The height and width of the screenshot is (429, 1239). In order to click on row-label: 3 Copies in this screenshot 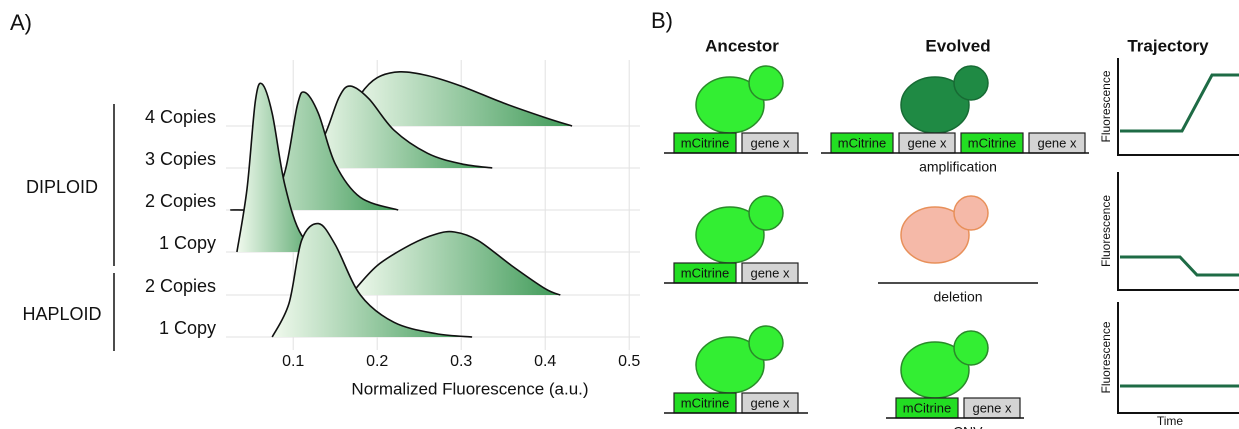, I will do `click(180, 159)`.